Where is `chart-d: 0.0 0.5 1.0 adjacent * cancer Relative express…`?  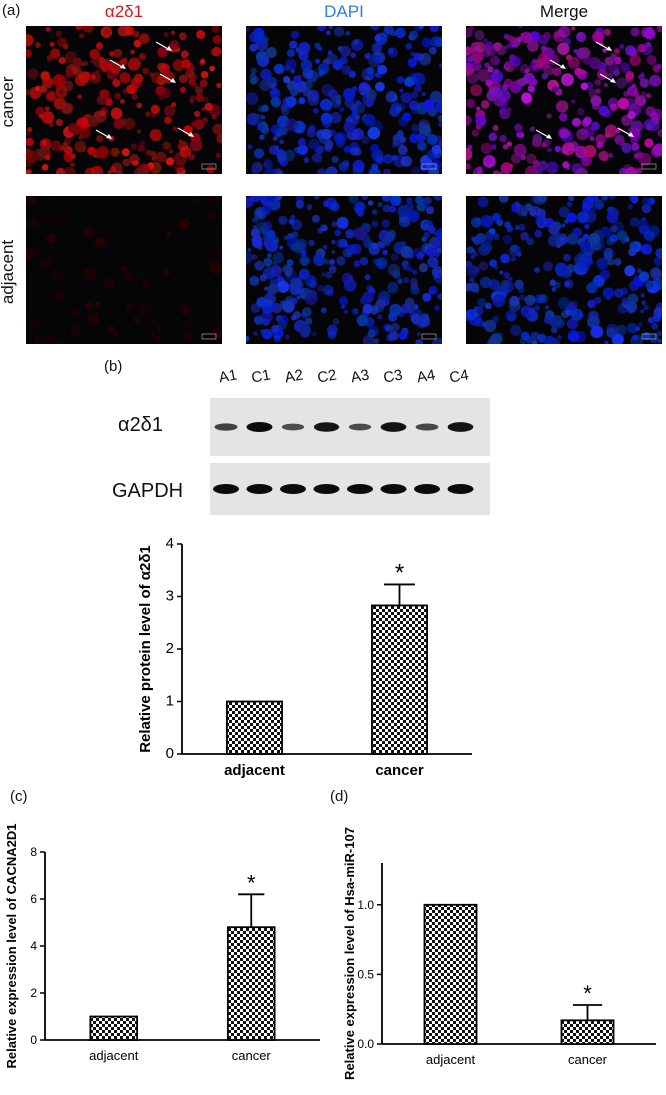
chart-d: 0.0 0.5 1.0 adjacent * cancer Relative express… is located at coordinates (499, 953).